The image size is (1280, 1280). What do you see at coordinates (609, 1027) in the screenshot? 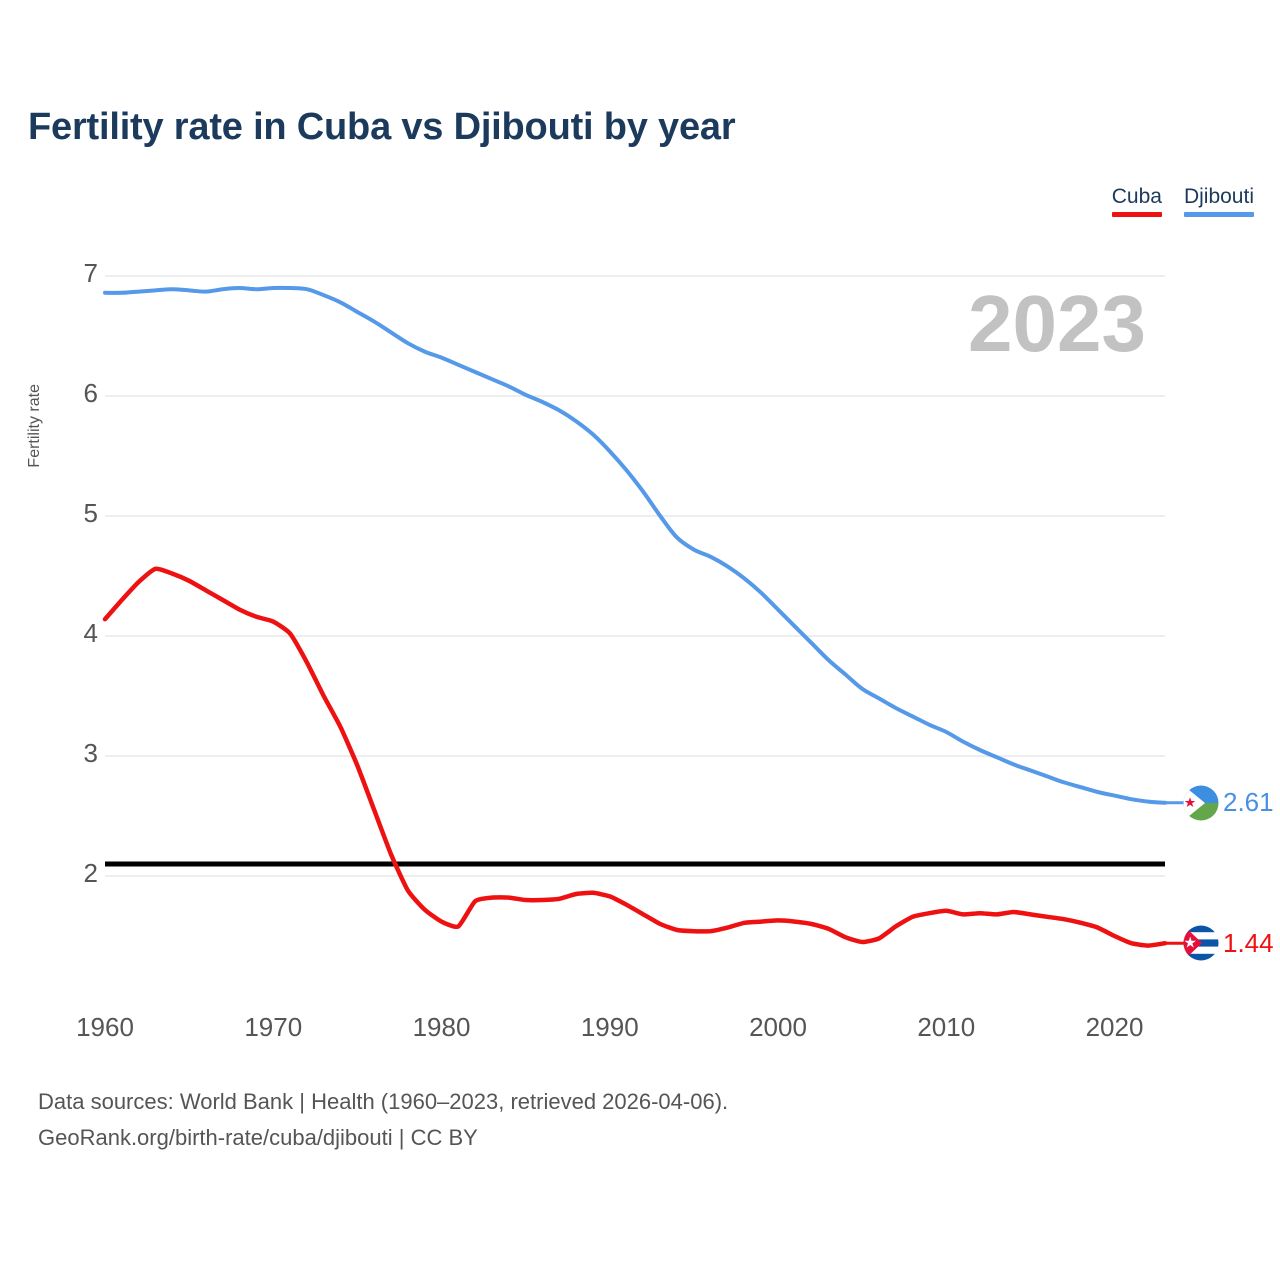
I see `x-tick-label: 1990` at bounding box center [609, 1027].